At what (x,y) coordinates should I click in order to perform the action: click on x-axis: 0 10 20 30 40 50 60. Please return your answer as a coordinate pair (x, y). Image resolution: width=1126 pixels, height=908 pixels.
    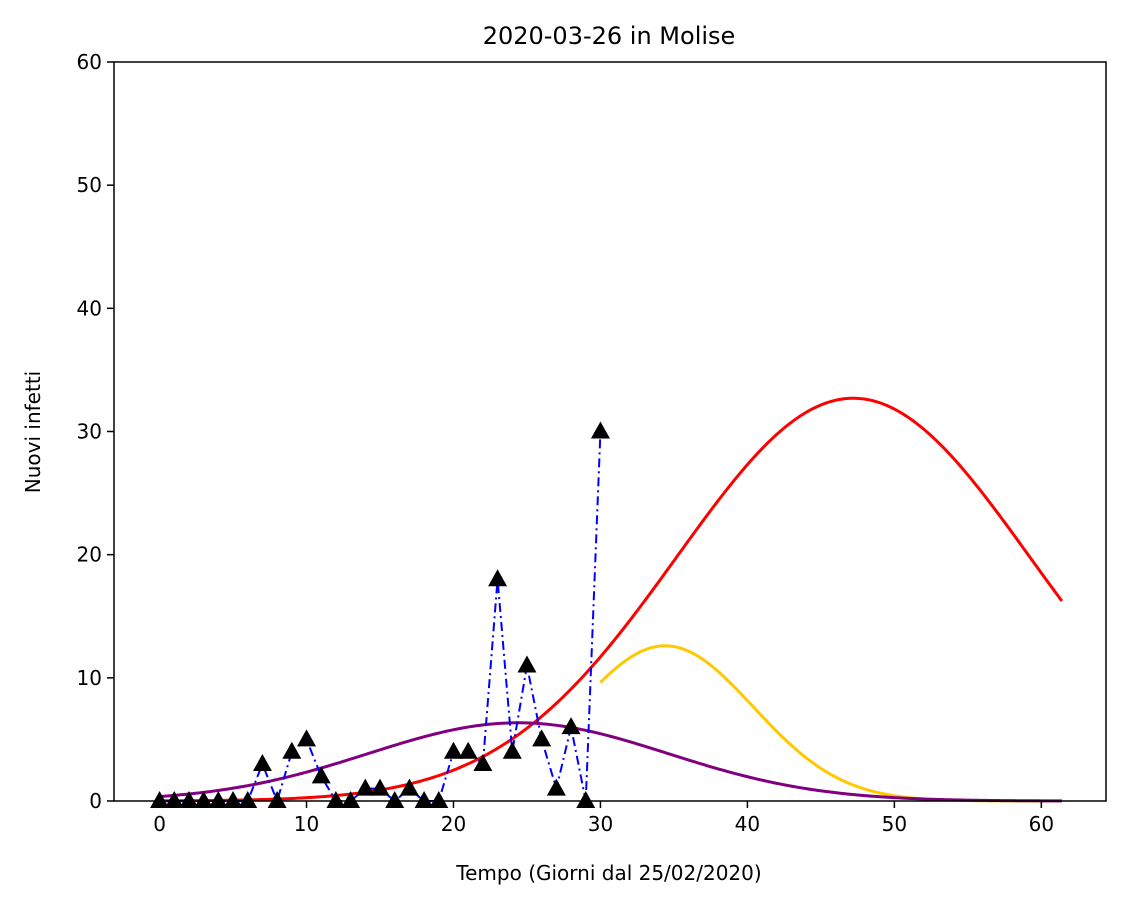
    Looking at the image, I should click on (603, 818).